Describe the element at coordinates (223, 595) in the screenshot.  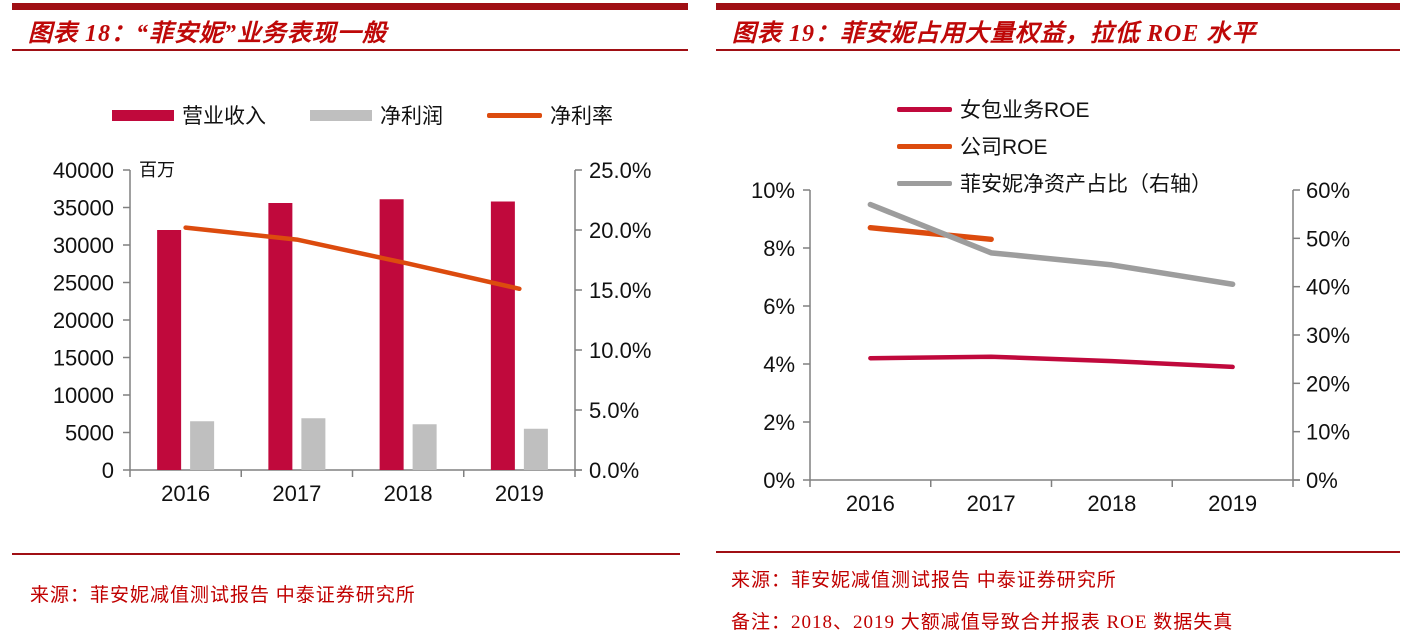
I see `left-chart-source: 来源：菲安妮减值测试报告 中泰证券研究所` at that location.